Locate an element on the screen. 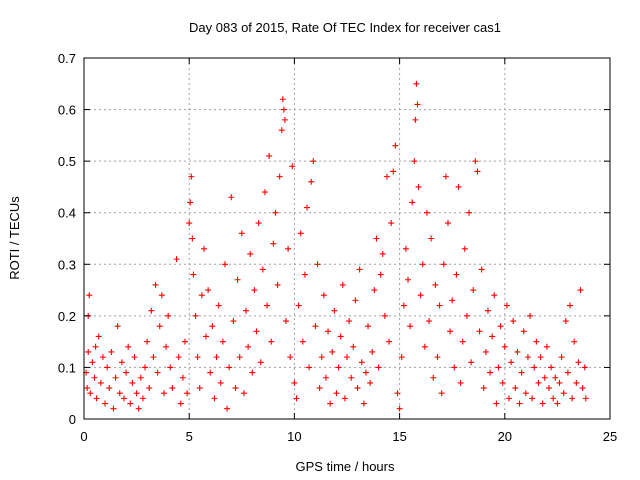 This screenshot has width=640, height=480. y-axis-label: ROTI / TECUs is located at coordinates (14, 238).